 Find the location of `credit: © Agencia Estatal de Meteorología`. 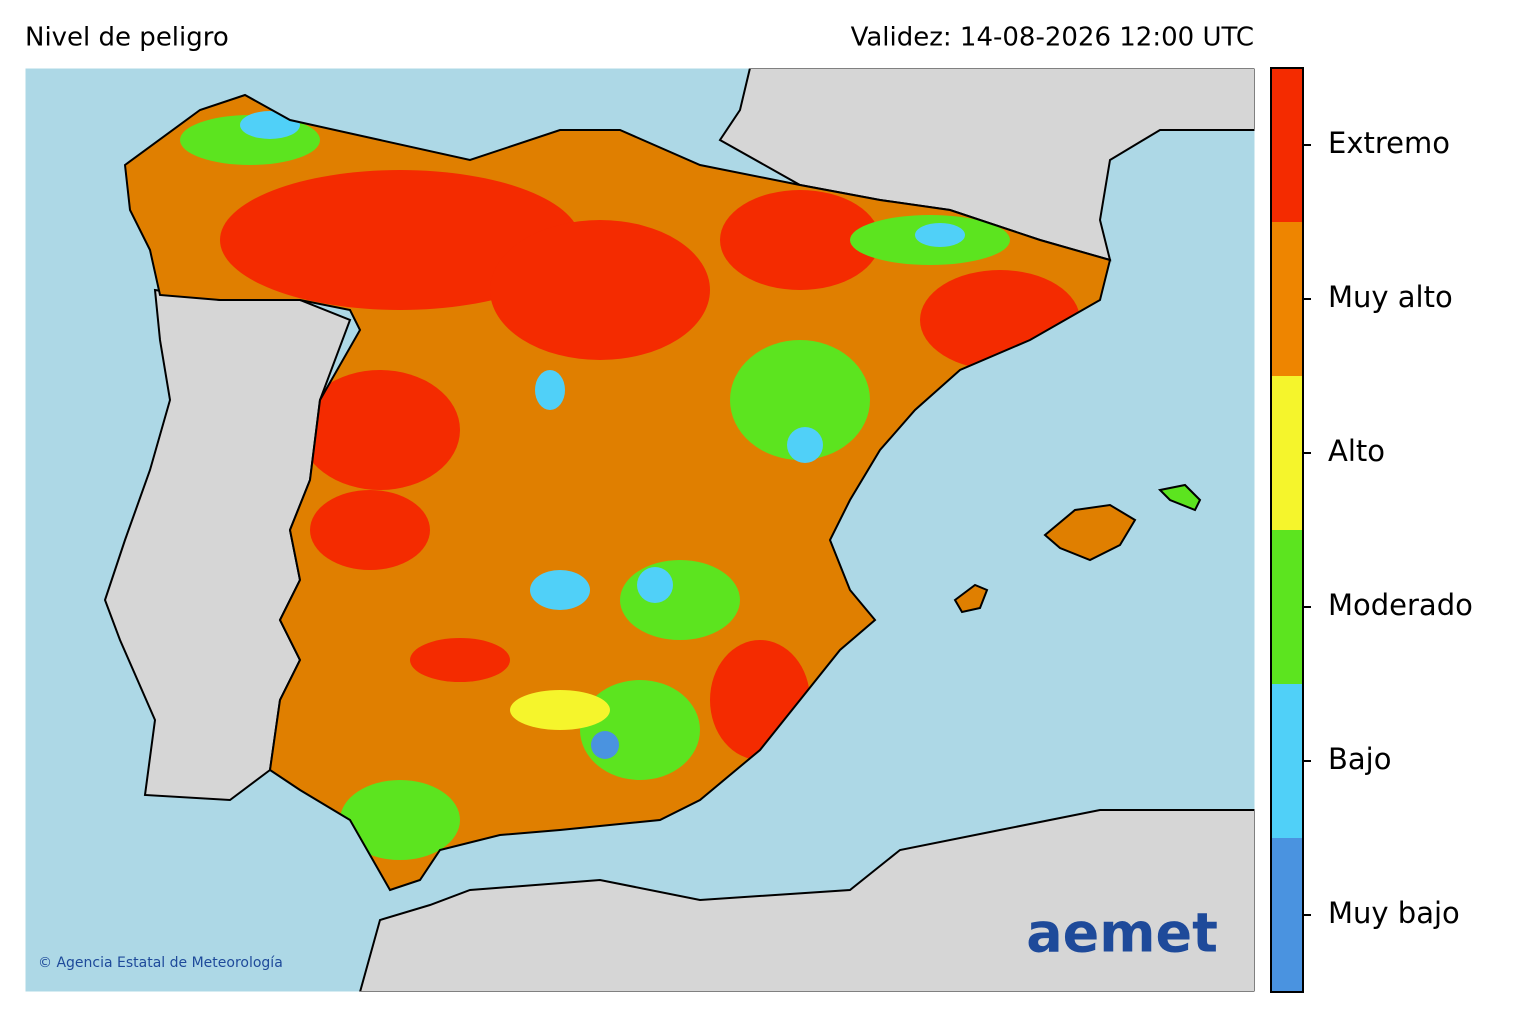

credit: © Agencia Estatal de Meteorología is located at coordinates (160, 963).